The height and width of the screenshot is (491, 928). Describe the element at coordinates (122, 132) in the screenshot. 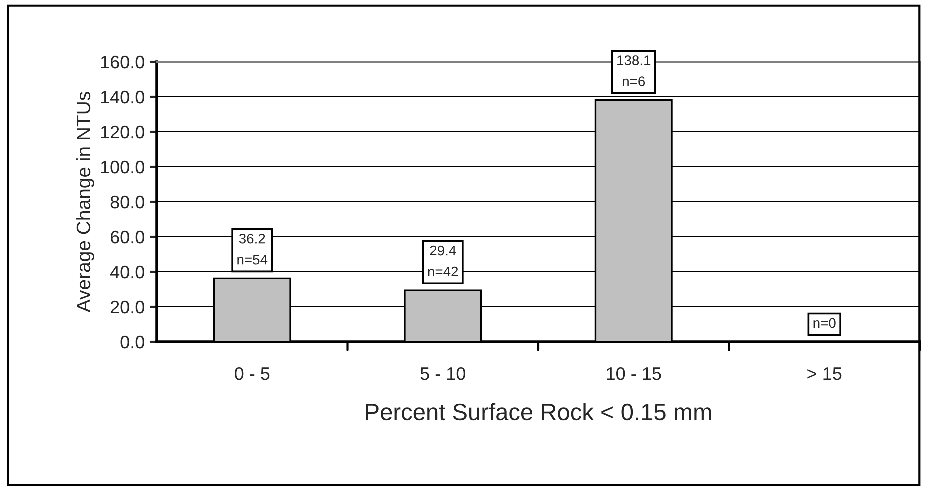

I see `y-tick-label: 120.0` at that location.